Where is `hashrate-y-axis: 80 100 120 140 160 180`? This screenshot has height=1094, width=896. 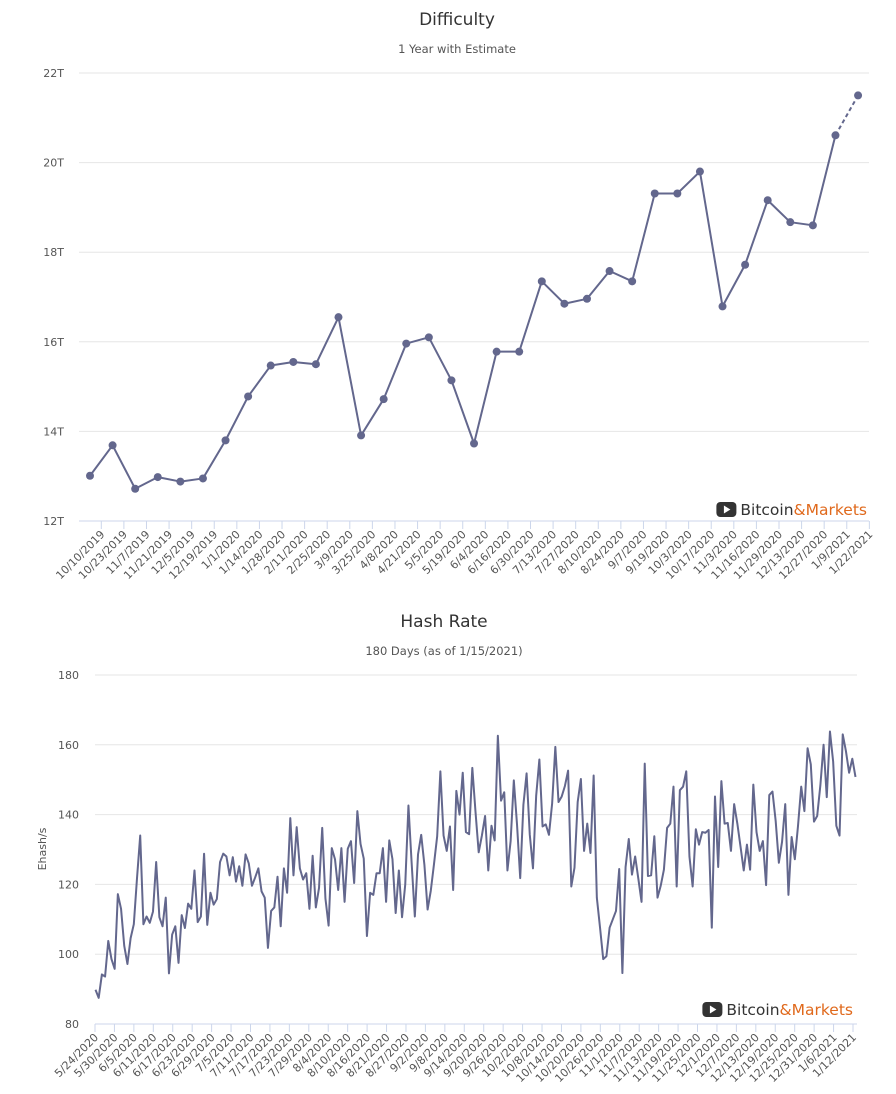
hashrate-y-axis: 80 100 120 140 160 180 is located at coordinates (68, 850).